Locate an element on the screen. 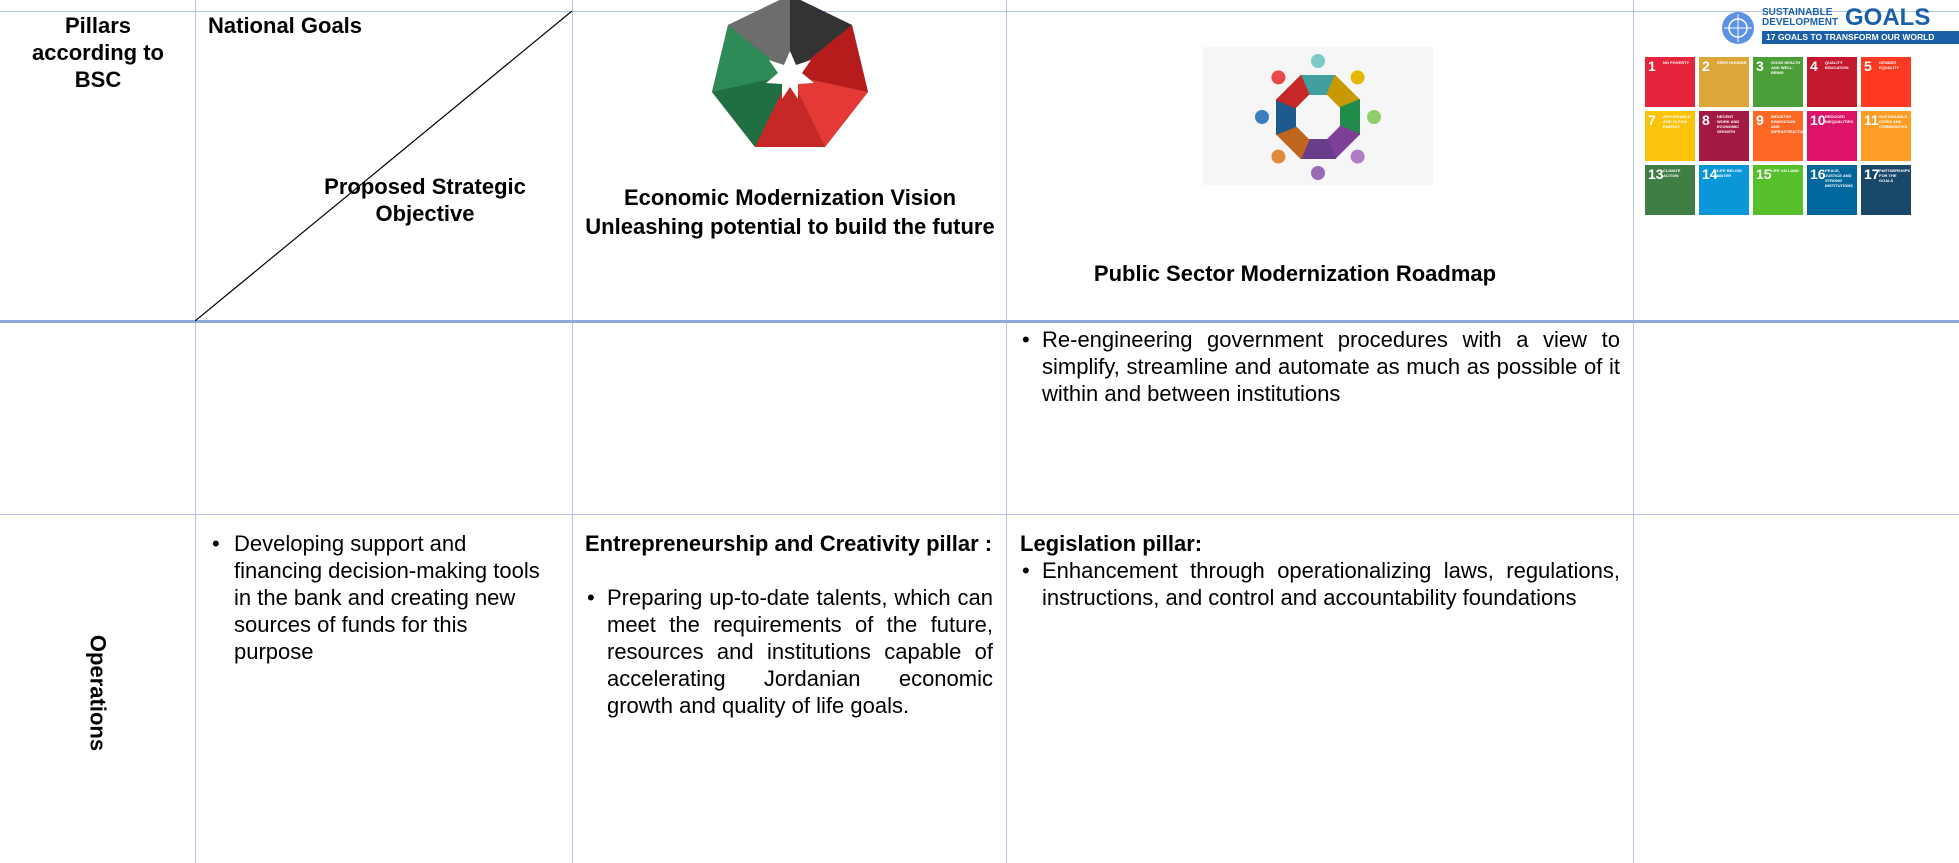  roadmap-image is located at coordinates (1318, 116).